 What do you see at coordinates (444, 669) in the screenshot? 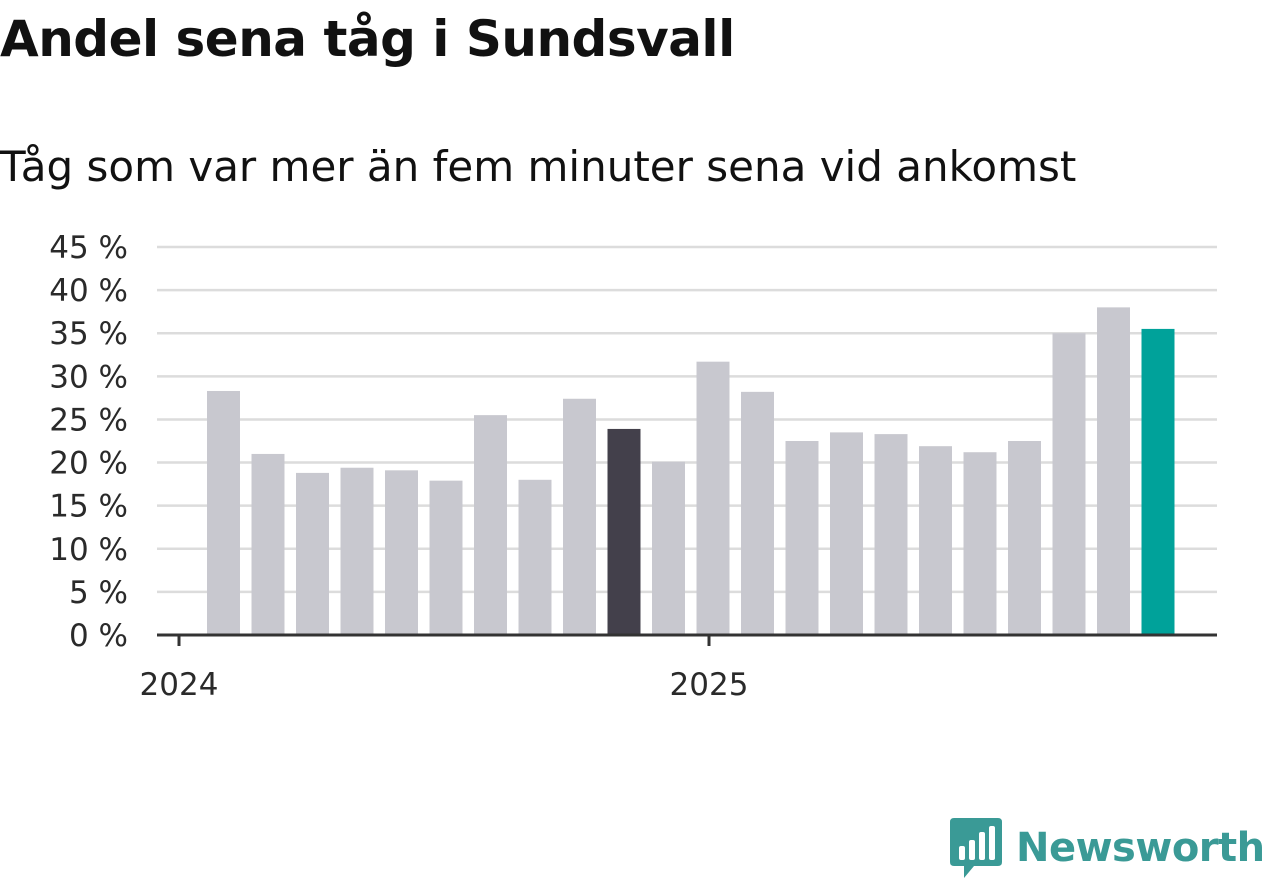
I see `x-axis-ticks: 2024 2025` at bounding box center [444, 669].